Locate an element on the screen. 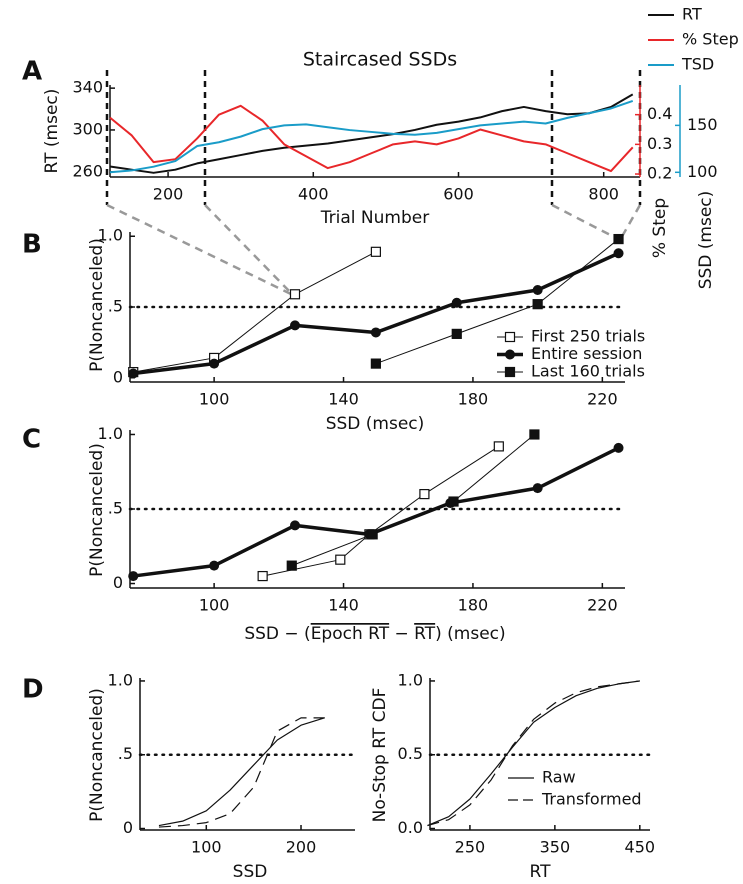  x-axis-label-part: SSD − ( is located at coordinates (277, 634).